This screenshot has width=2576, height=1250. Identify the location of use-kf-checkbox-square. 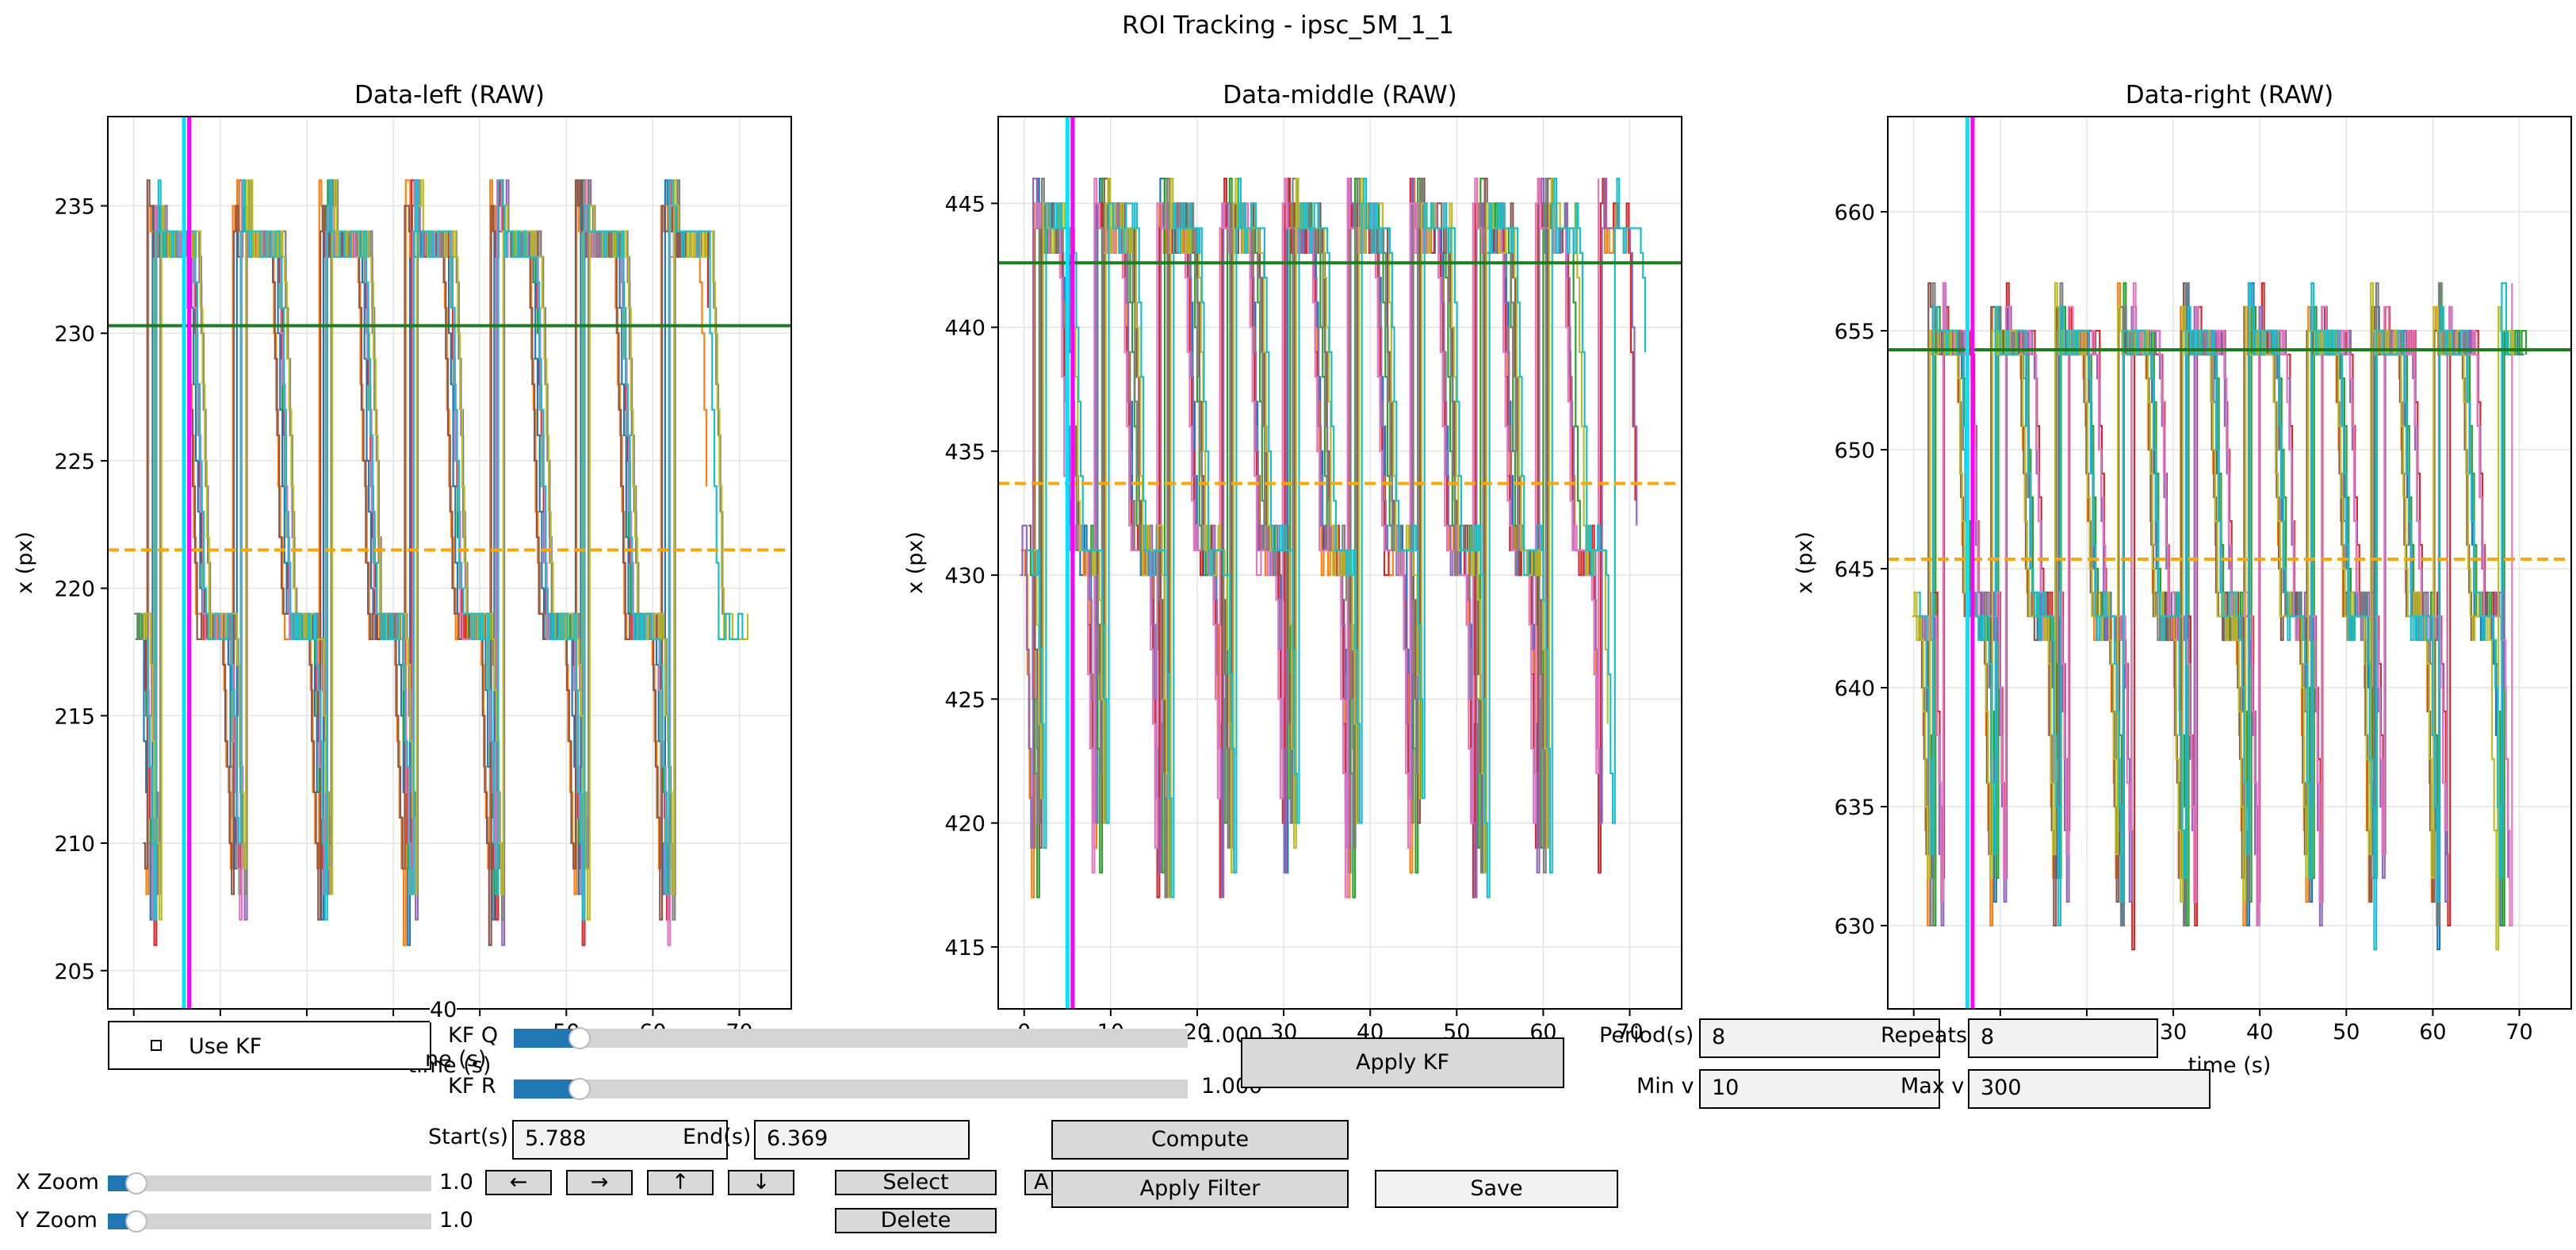
(156, 1045).